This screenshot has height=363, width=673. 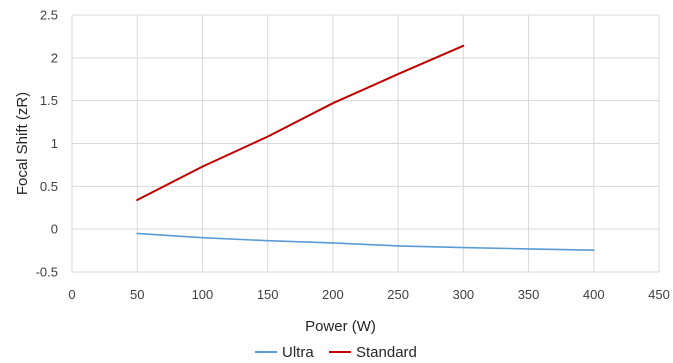 What do you see at coordinates (659, 294) in the screenshot?
I see `x-tick-label: 450` at bounding box center [659, 294].